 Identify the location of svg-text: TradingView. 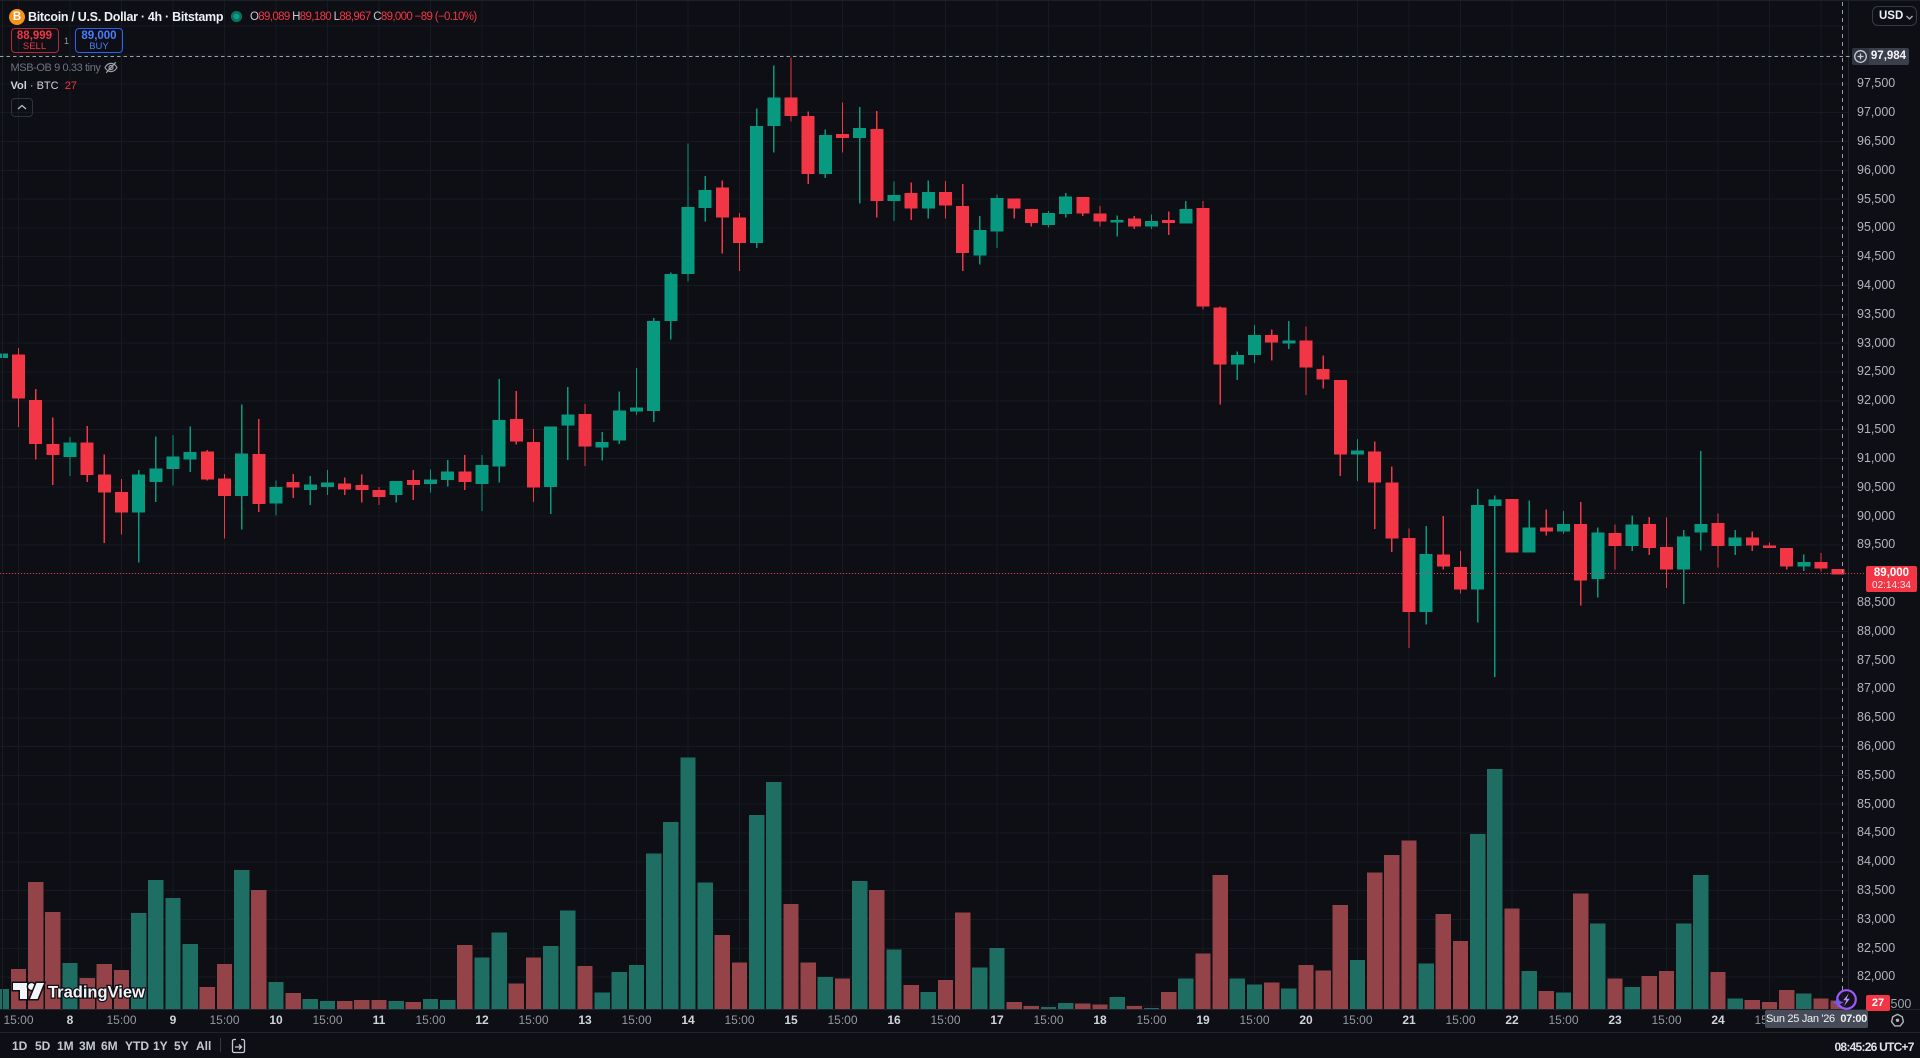
(96, 993).